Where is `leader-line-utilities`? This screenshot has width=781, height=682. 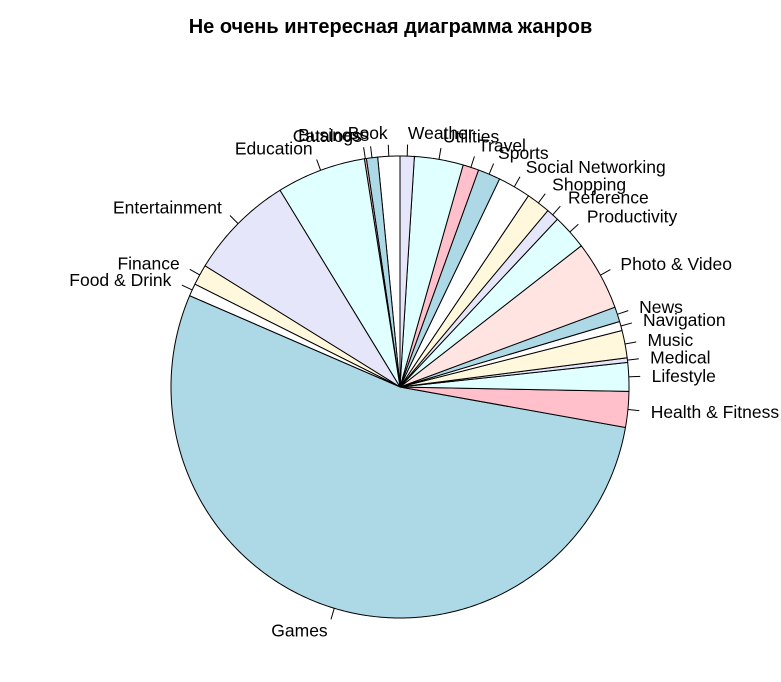 leader-line-utilities is located at coordinates (440, 153).